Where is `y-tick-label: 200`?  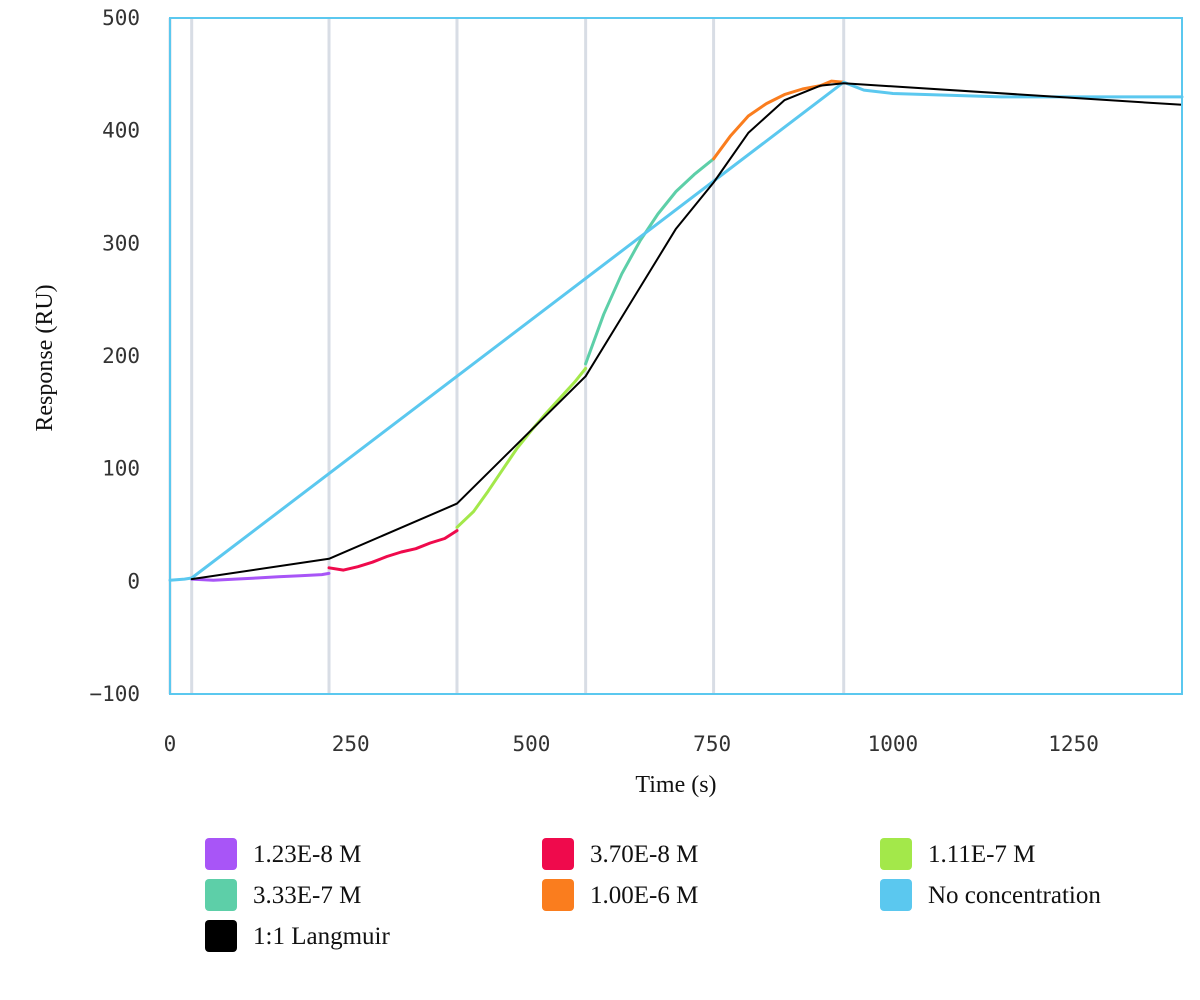 y-tick-label: 200 is located at coordinates (121, 356).